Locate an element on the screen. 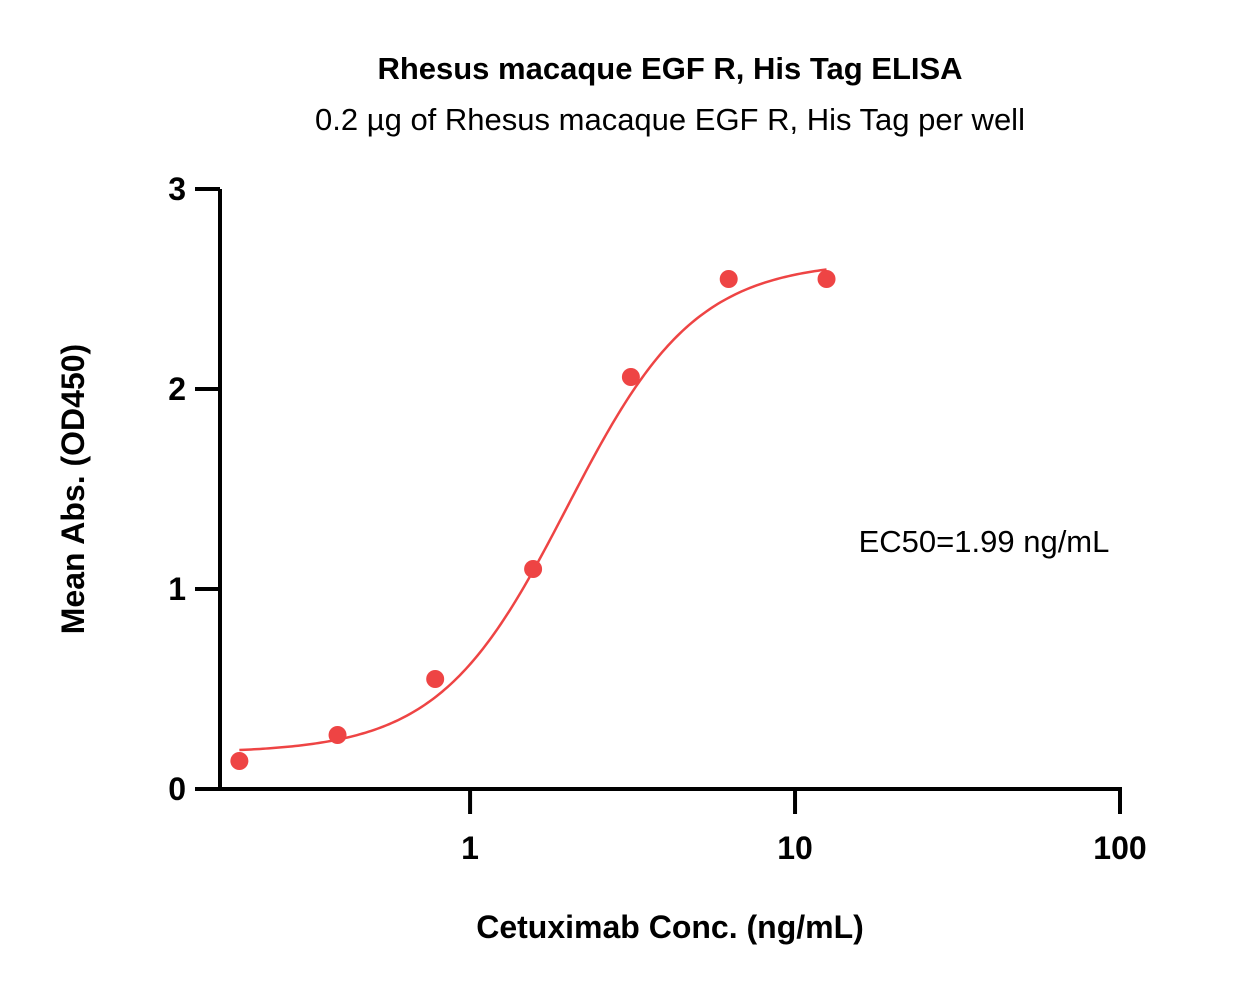  ec50-annotation: EC50=1.99 ng/mL is located at coordinates (984, 541).